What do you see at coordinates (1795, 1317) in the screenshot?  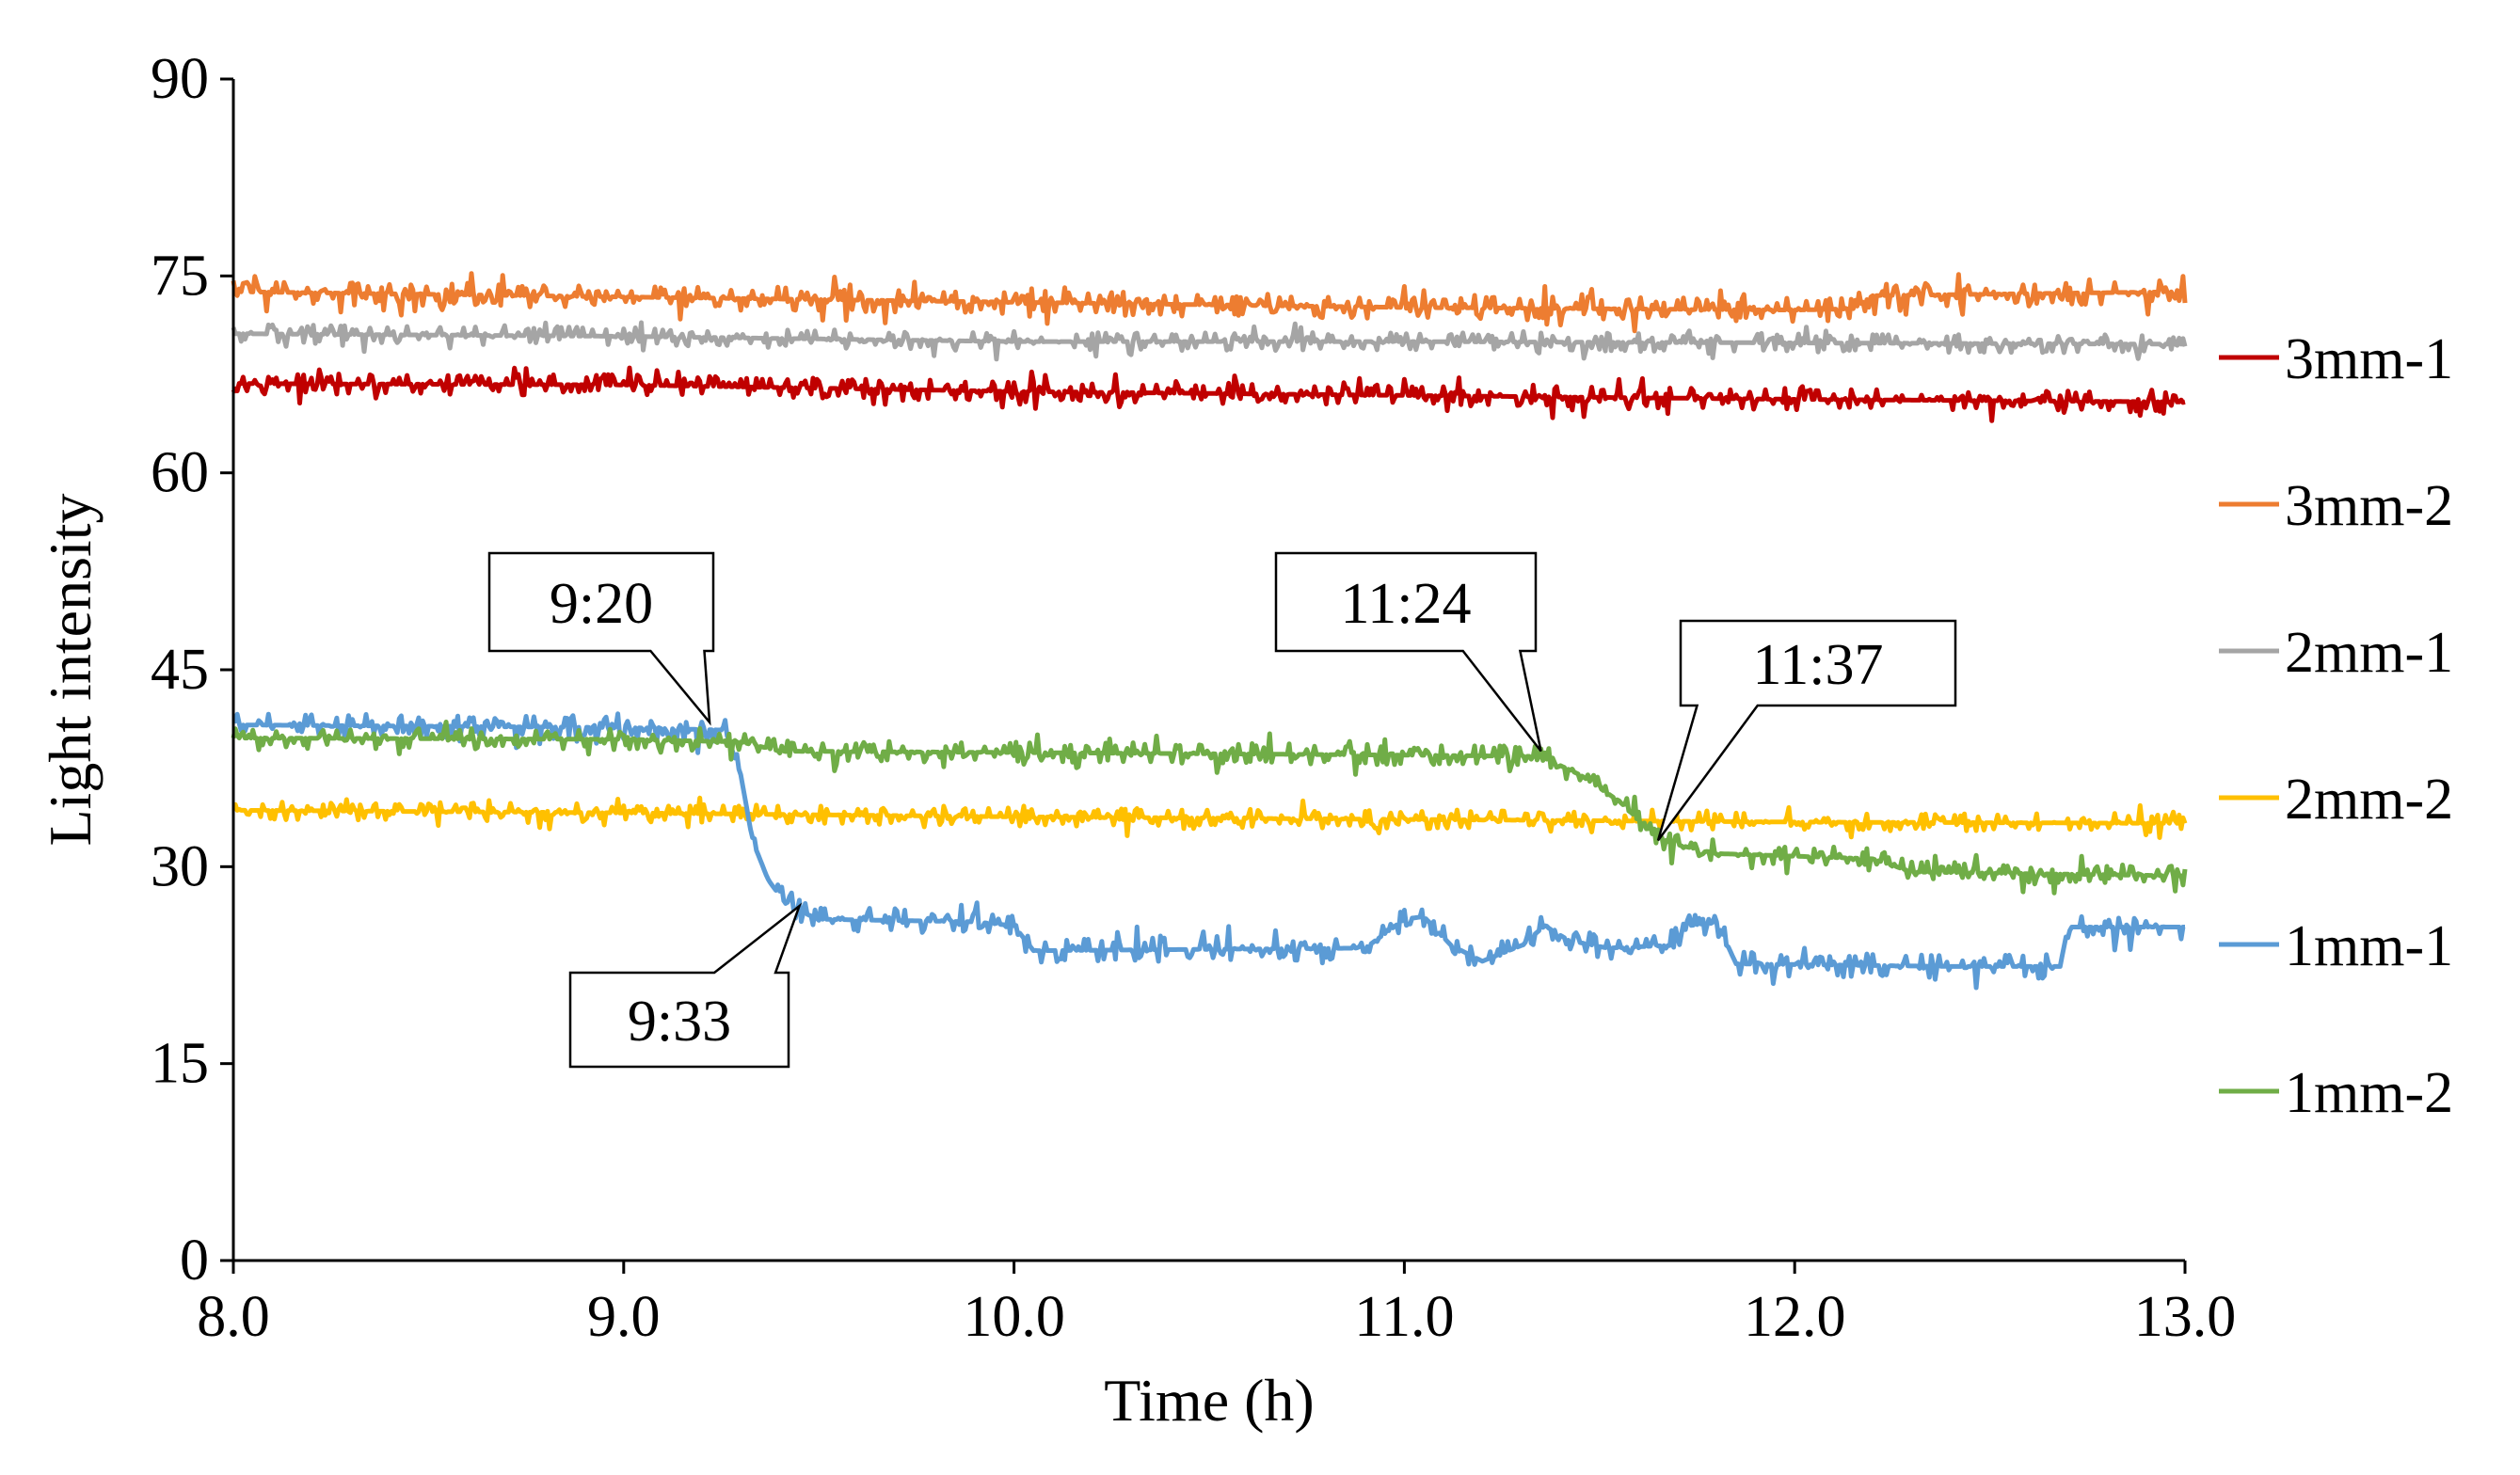 I see `x-tick-label: 12.0` at bounding box center [1795, 1317].